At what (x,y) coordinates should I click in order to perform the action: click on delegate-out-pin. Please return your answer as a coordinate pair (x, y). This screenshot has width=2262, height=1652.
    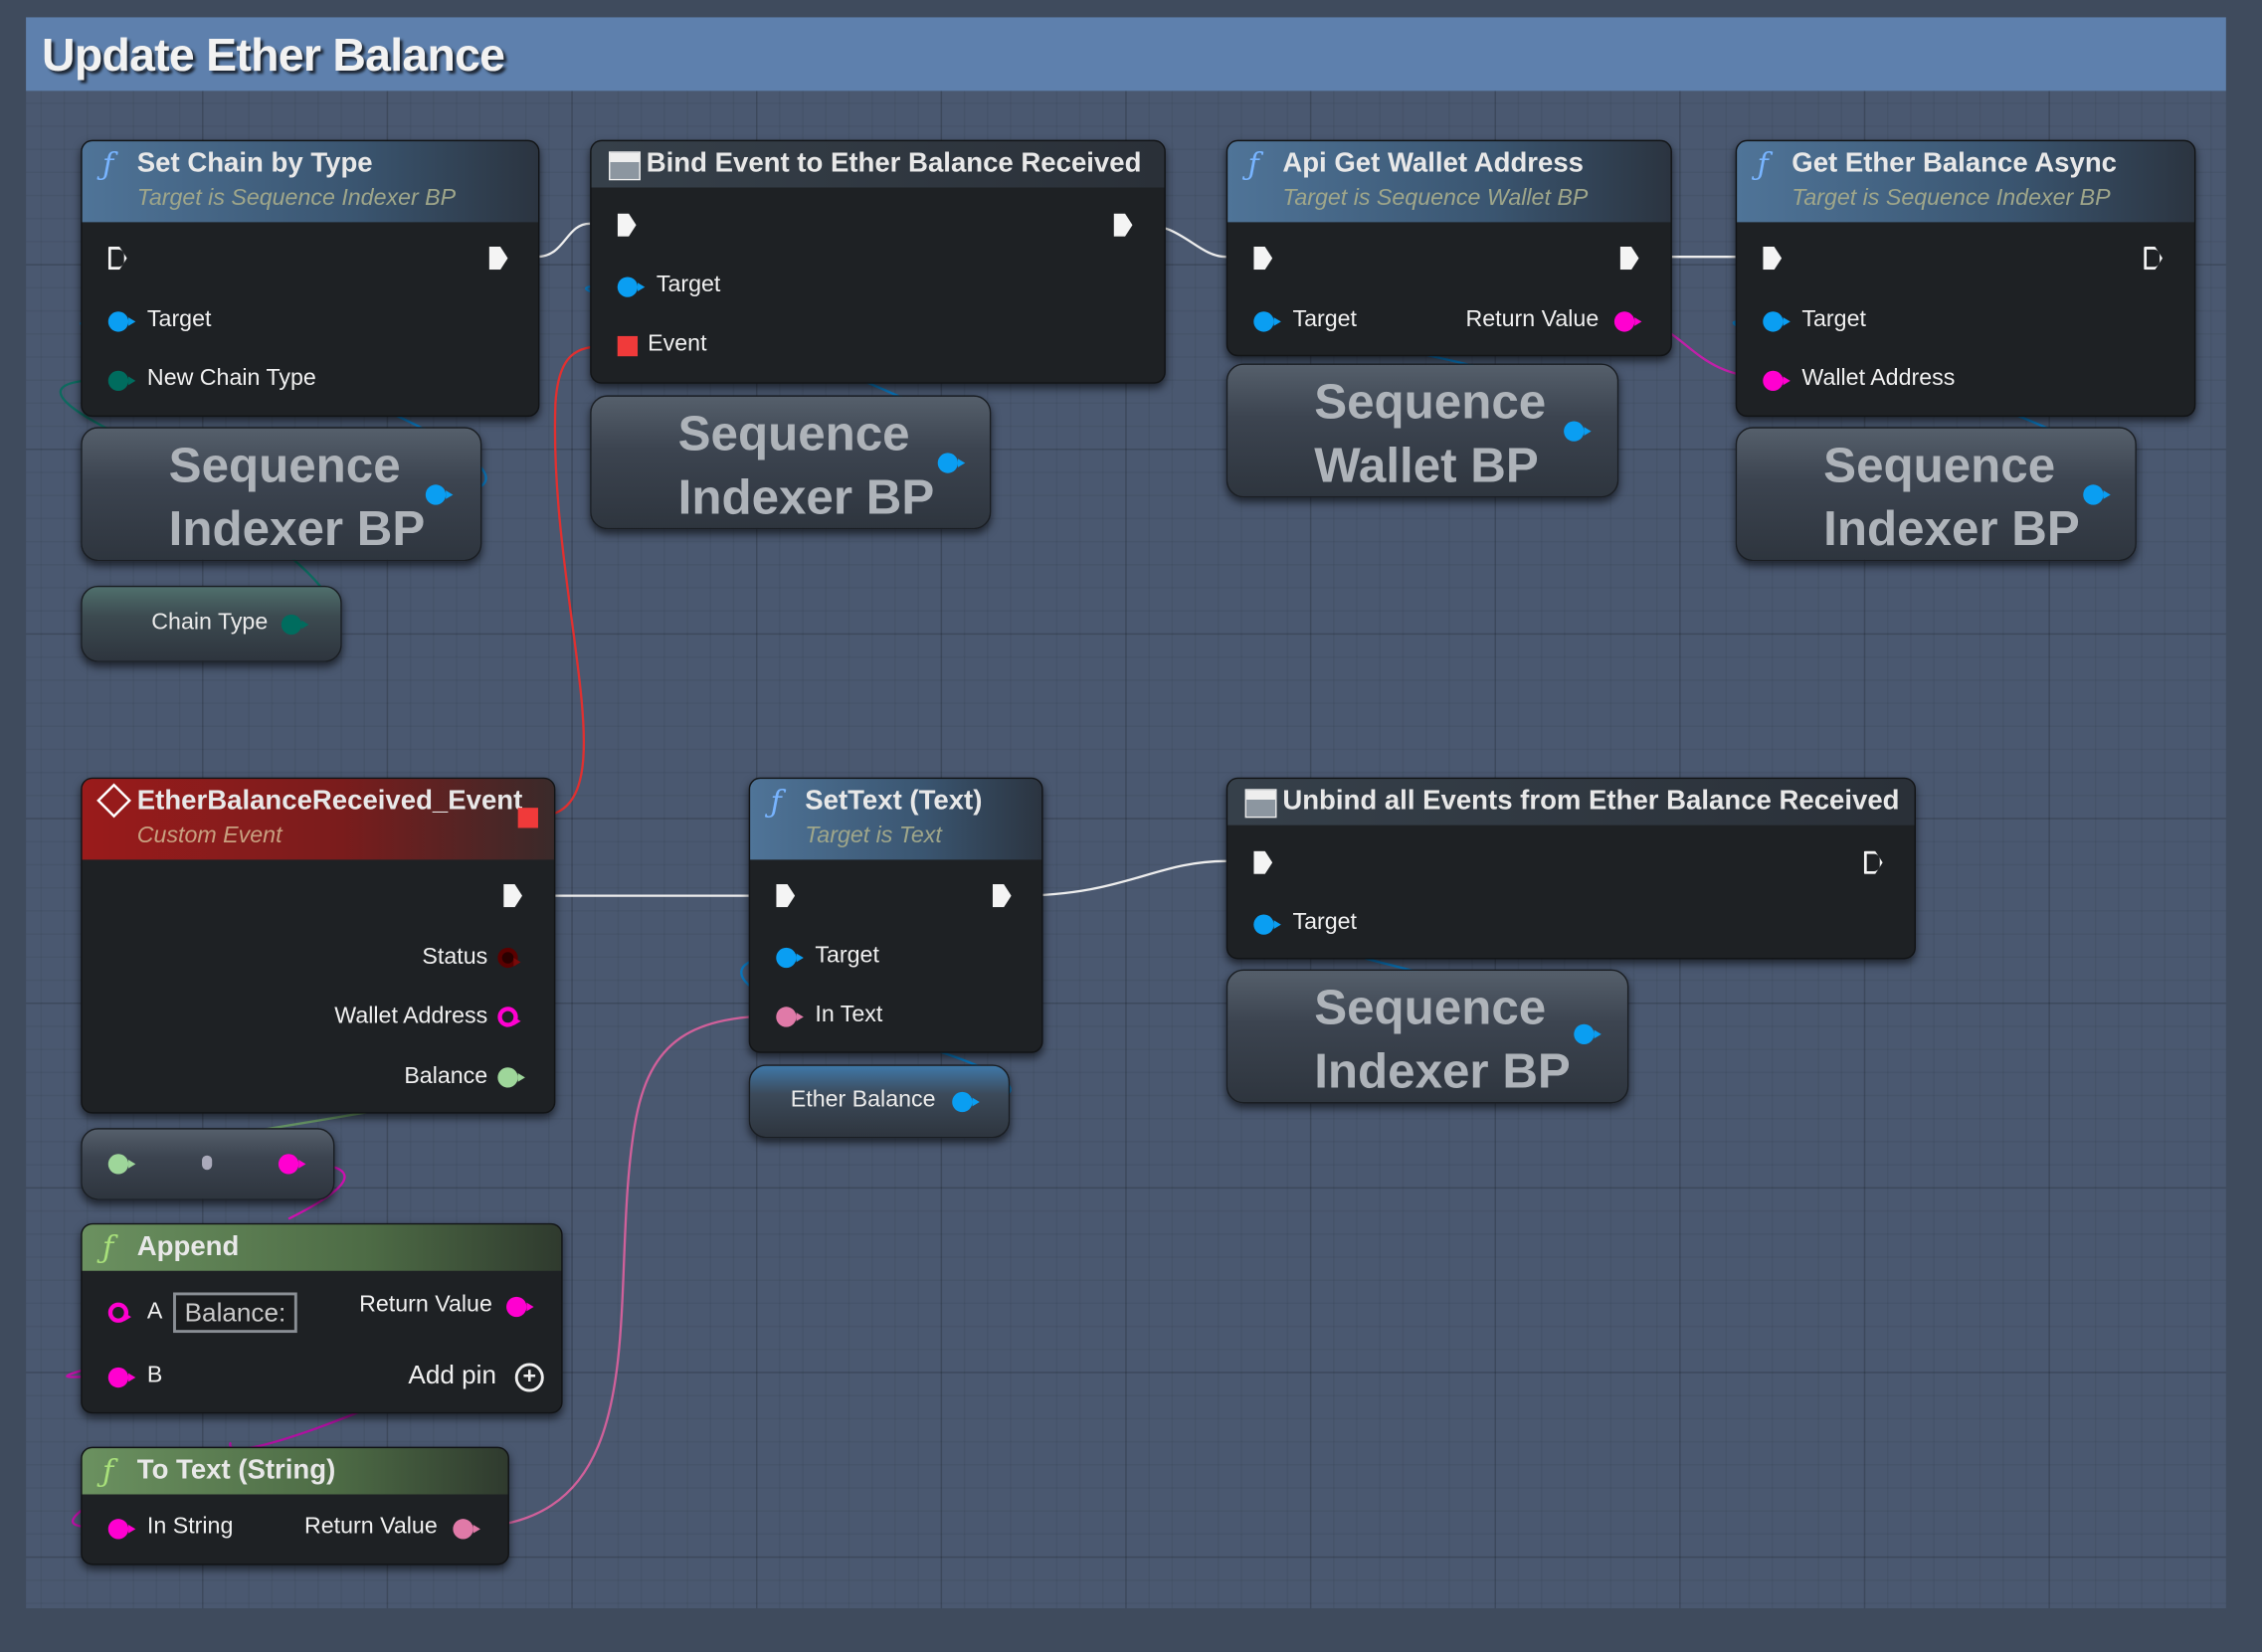
    Looking at the image, I should click on (528, 818).